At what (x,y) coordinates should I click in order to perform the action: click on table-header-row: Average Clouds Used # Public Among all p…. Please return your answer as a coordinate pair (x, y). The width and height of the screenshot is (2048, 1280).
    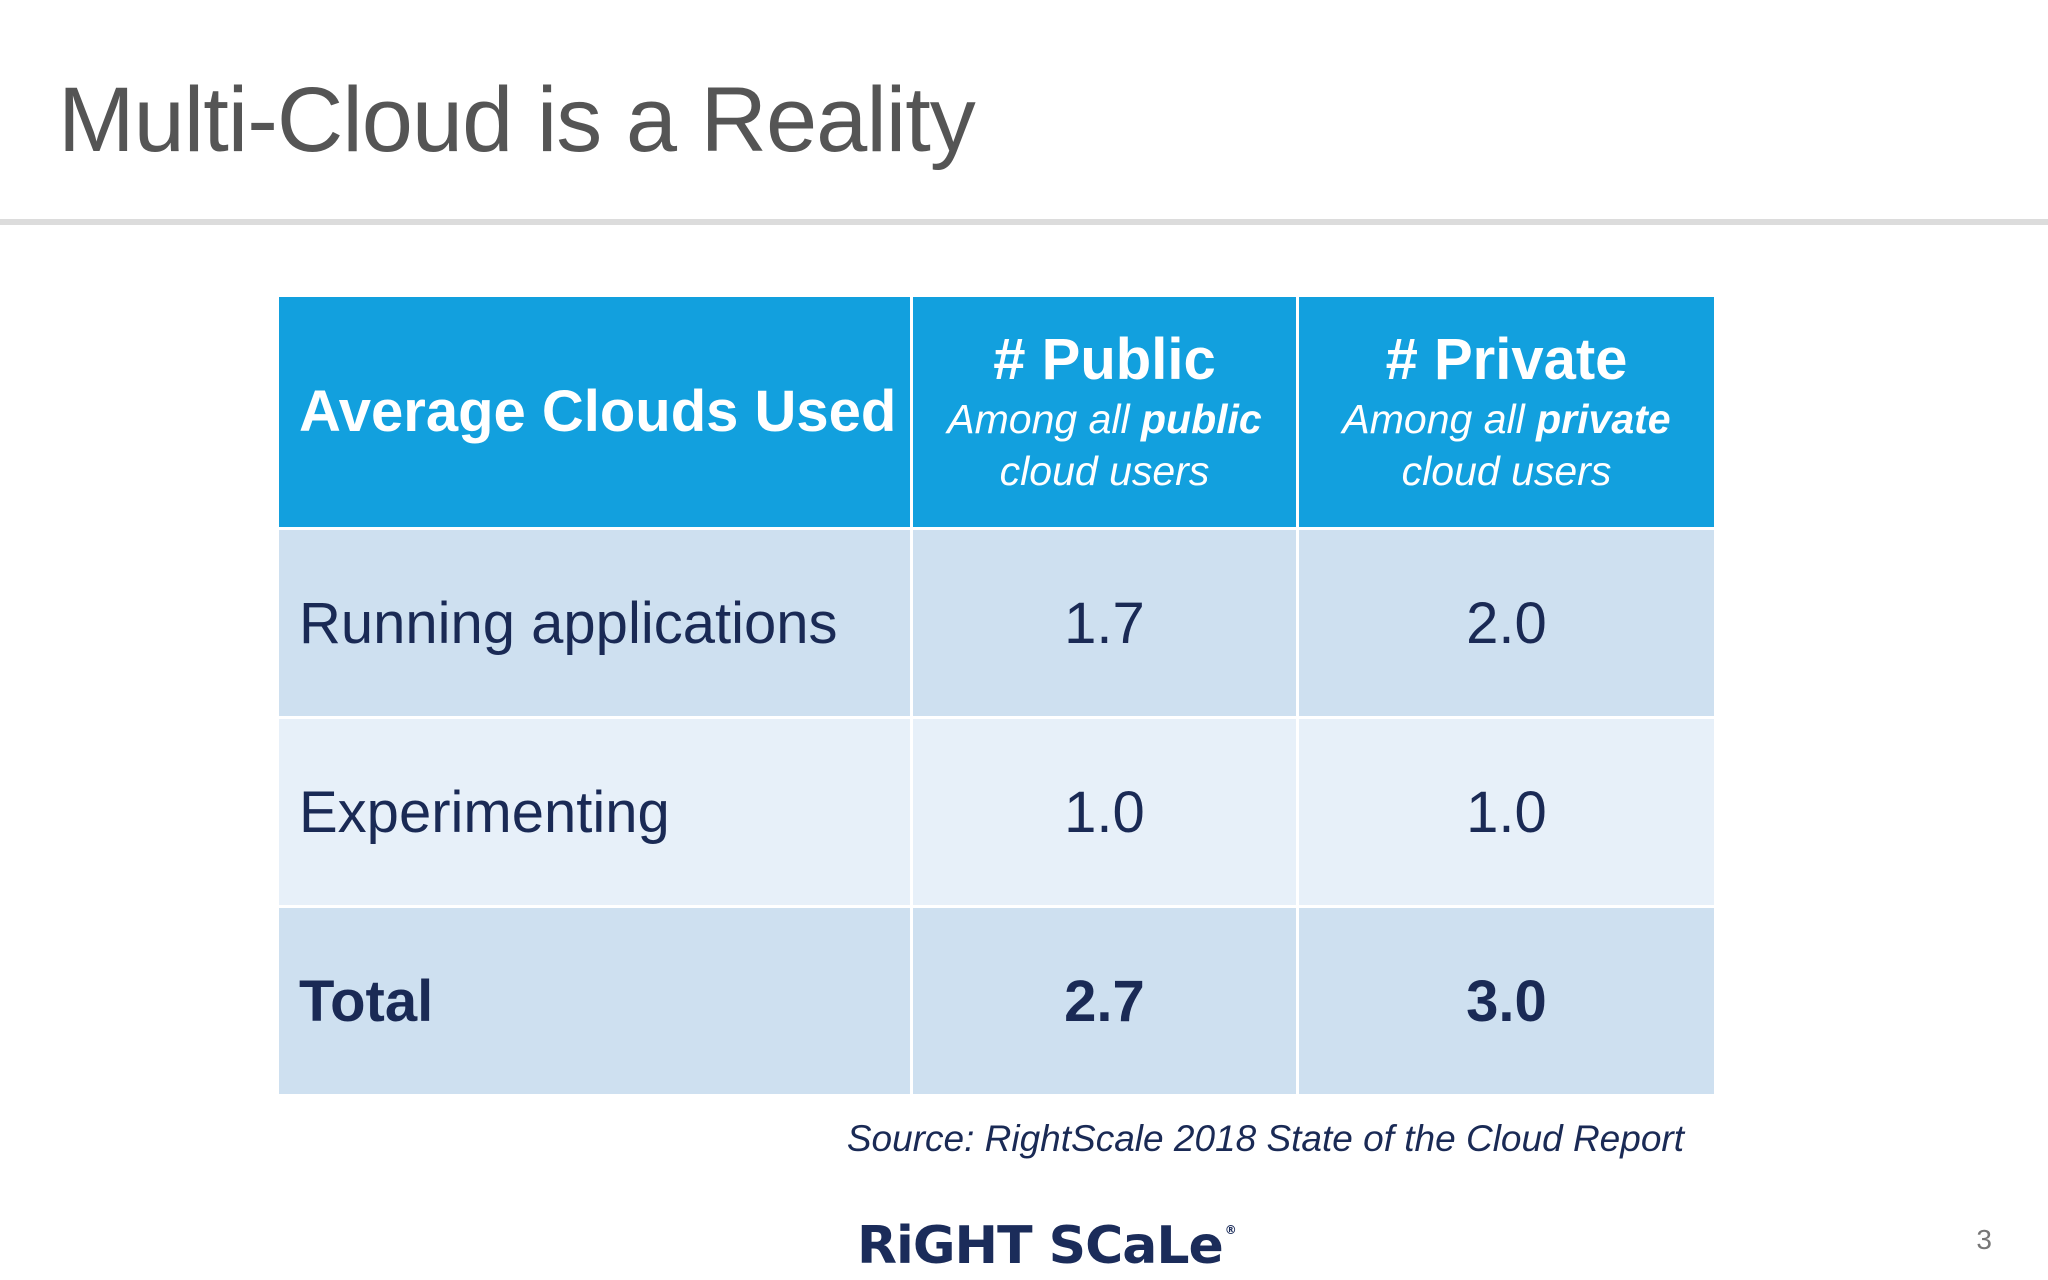
    Looking at the image, I should click on (996, 412).